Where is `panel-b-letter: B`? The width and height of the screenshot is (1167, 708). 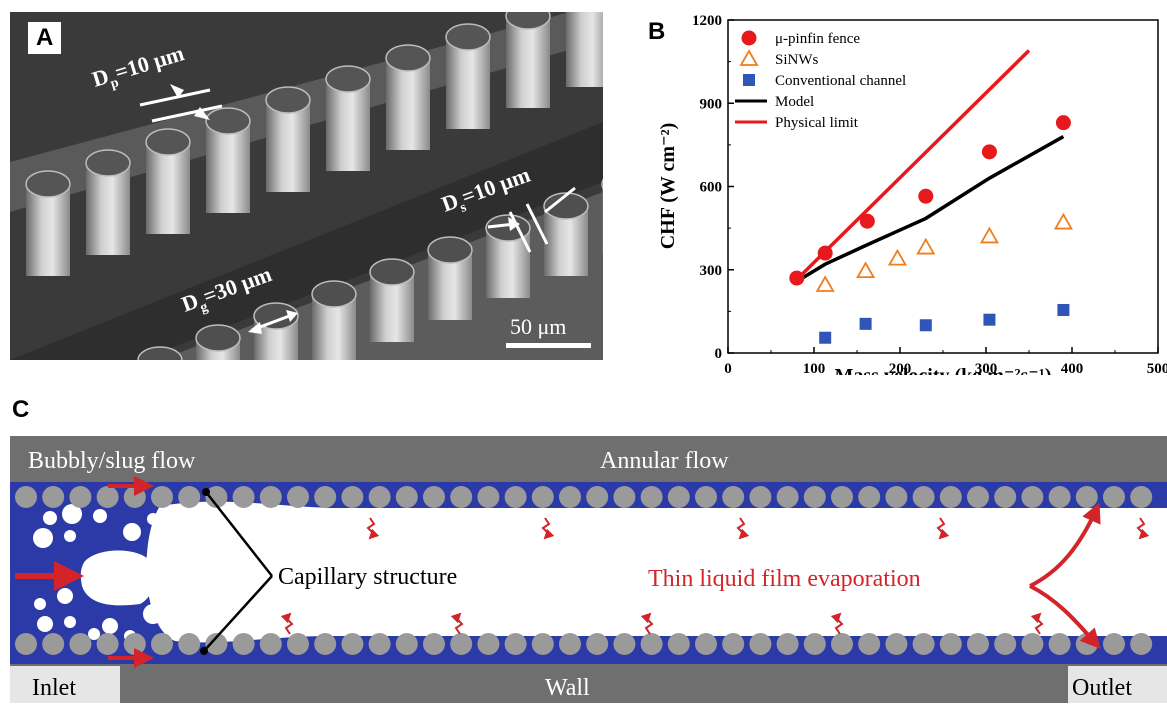
panel-b-letter: B is located at coordinates (657, 31).